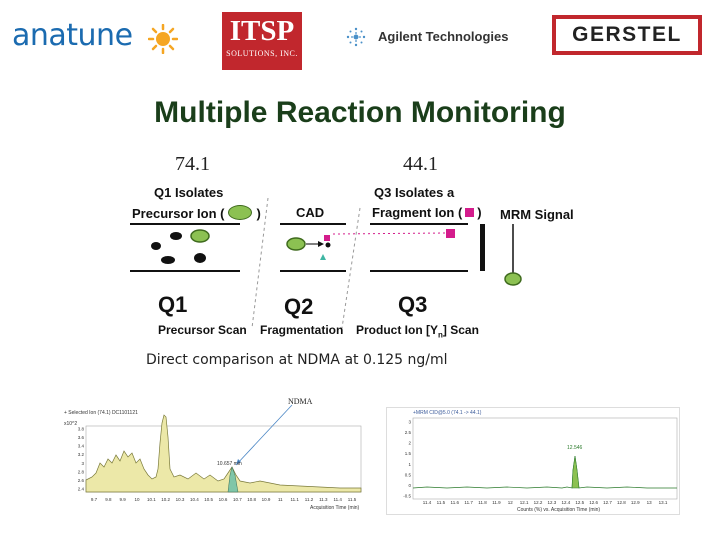  What do you see at coordinates (94, 499) in the screenshot?
I see `left-x-tick-0: 9.7` at bounding box center [94, 499].